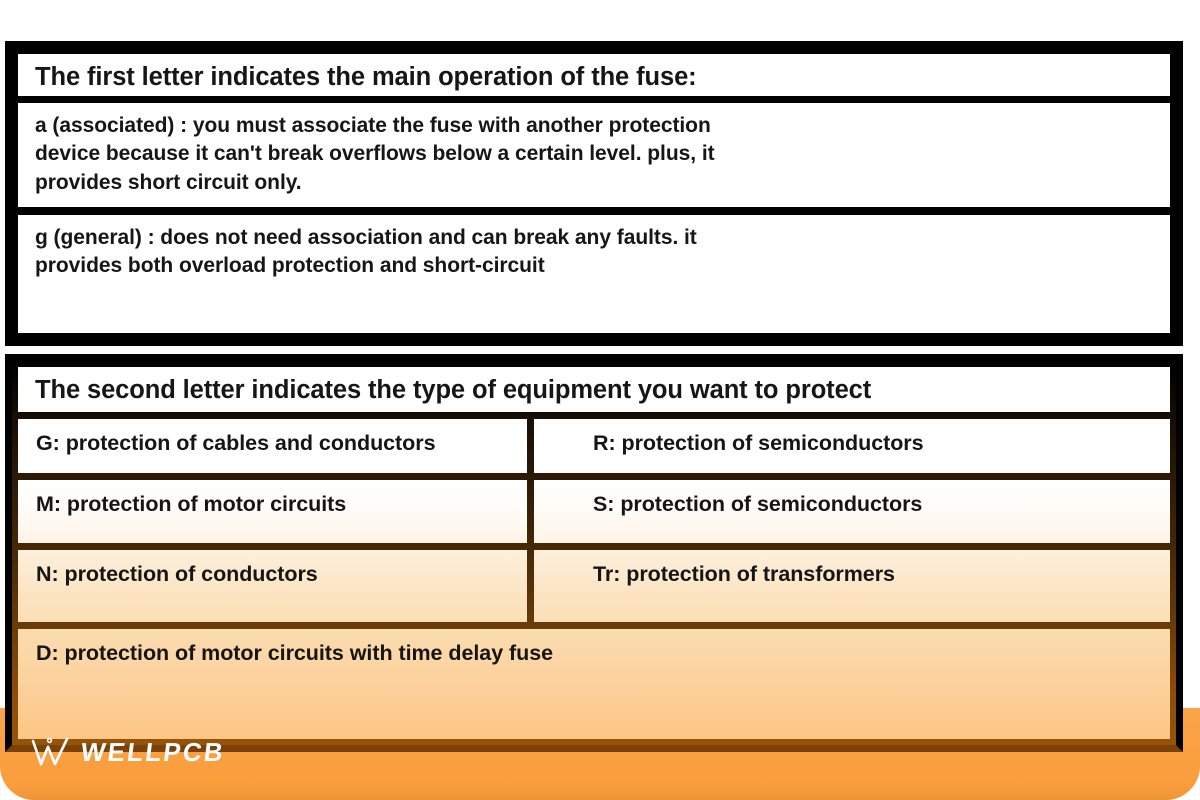 This screenshot has height=800, width=1200. Describe the element at coordinates (852, 446) in the screenshot. I see `cell-r-semiconductors: R: protection of semiconductors` at that location.